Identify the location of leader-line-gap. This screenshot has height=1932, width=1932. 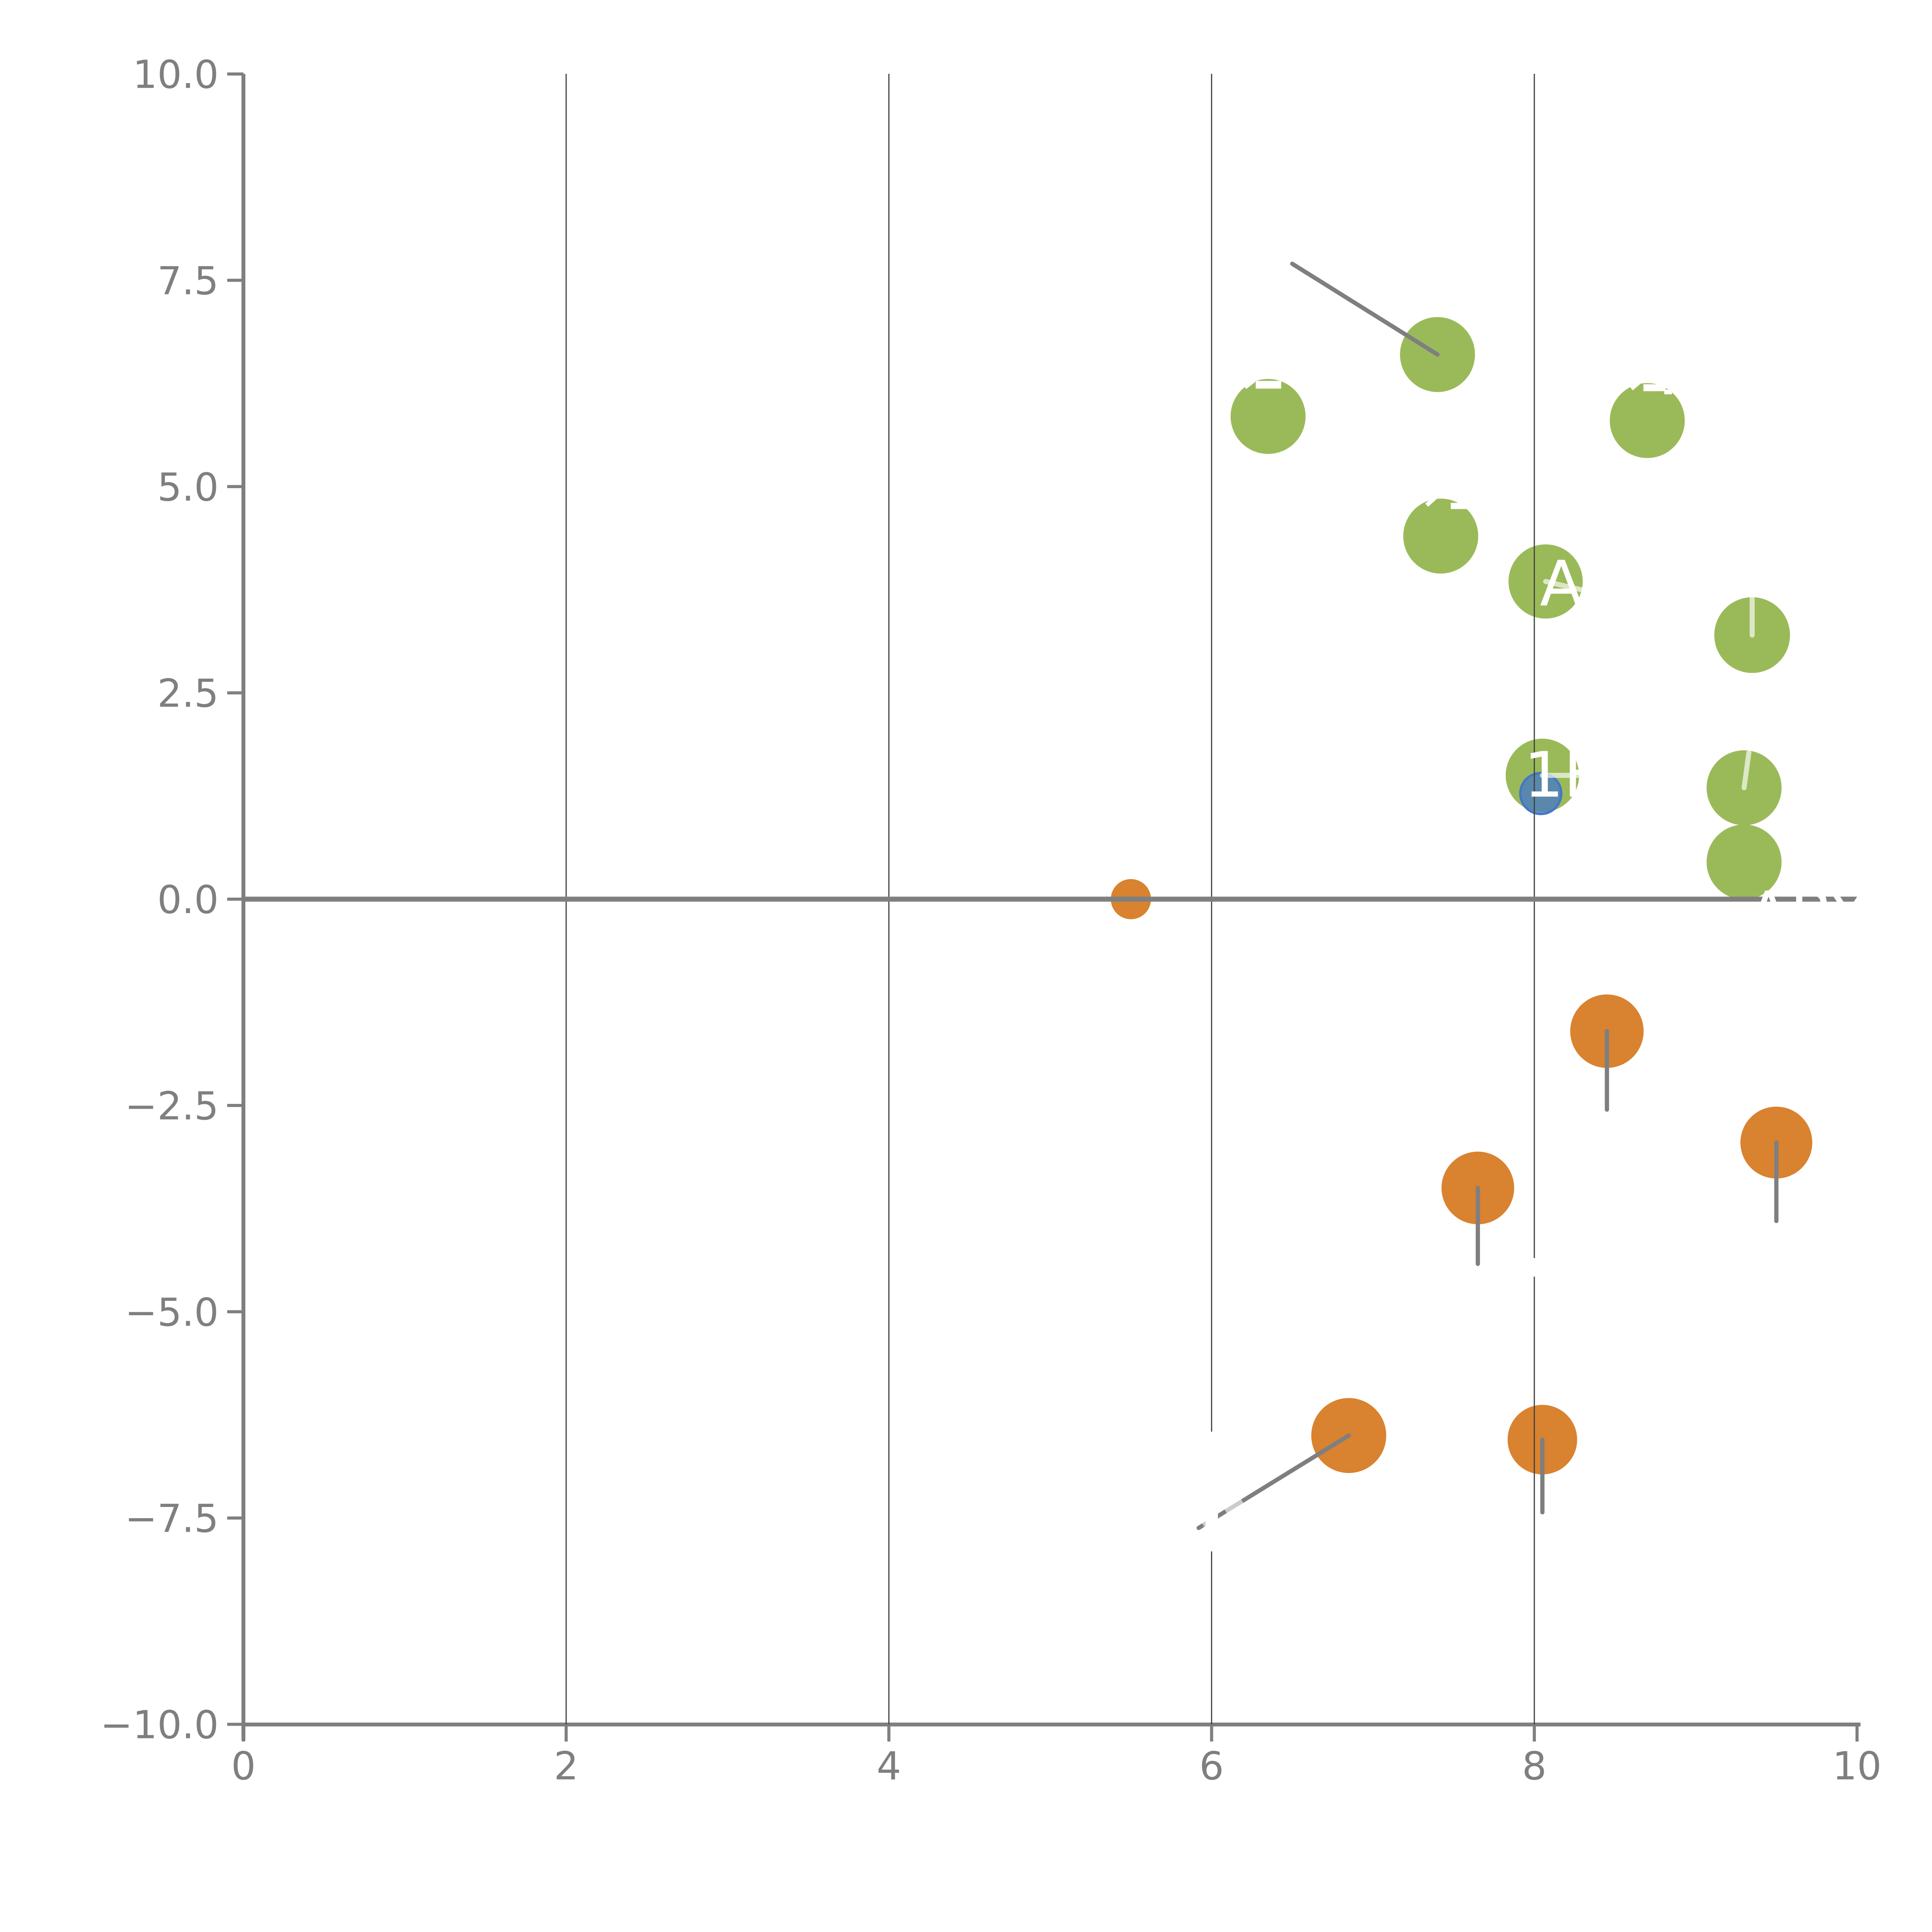
(1234, 1506).